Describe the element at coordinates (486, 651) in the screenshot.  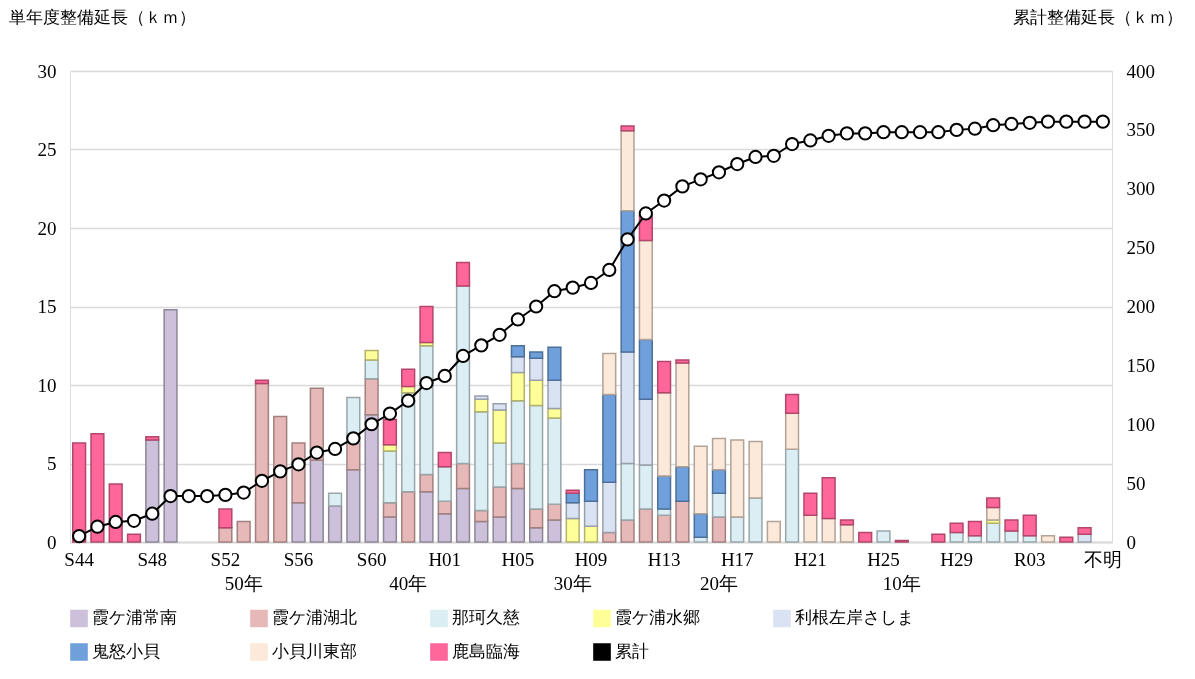
I see `legend-label: 鹿島臨海` at that location.